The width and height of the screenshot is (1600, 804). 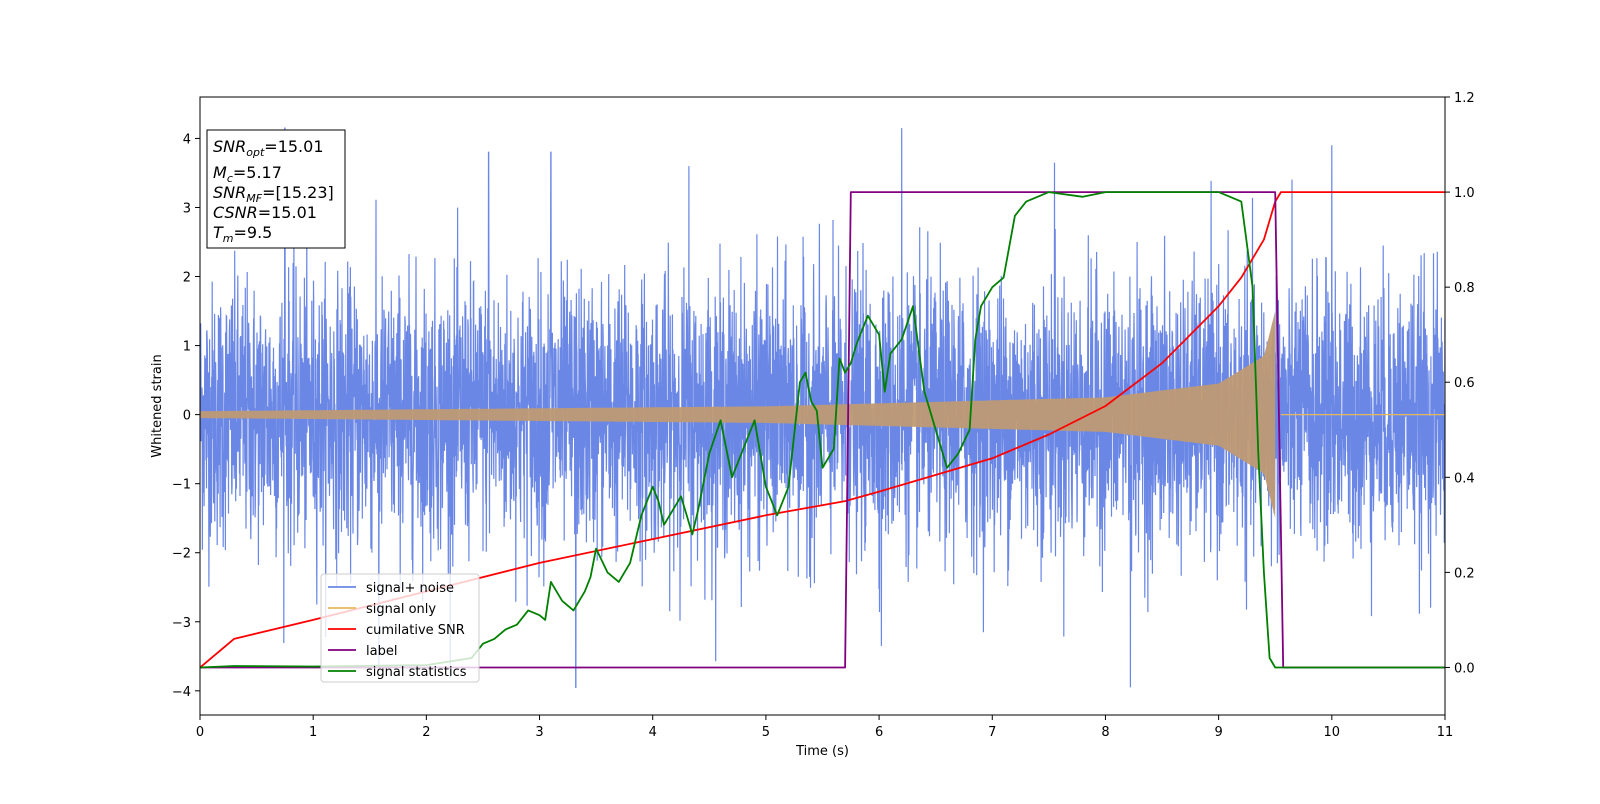 What do you see at coordinates (268, 148) in the screenshot?
I see `snr-opt-annotation: SNRopt=15.01` at bounding box center [268, 148].